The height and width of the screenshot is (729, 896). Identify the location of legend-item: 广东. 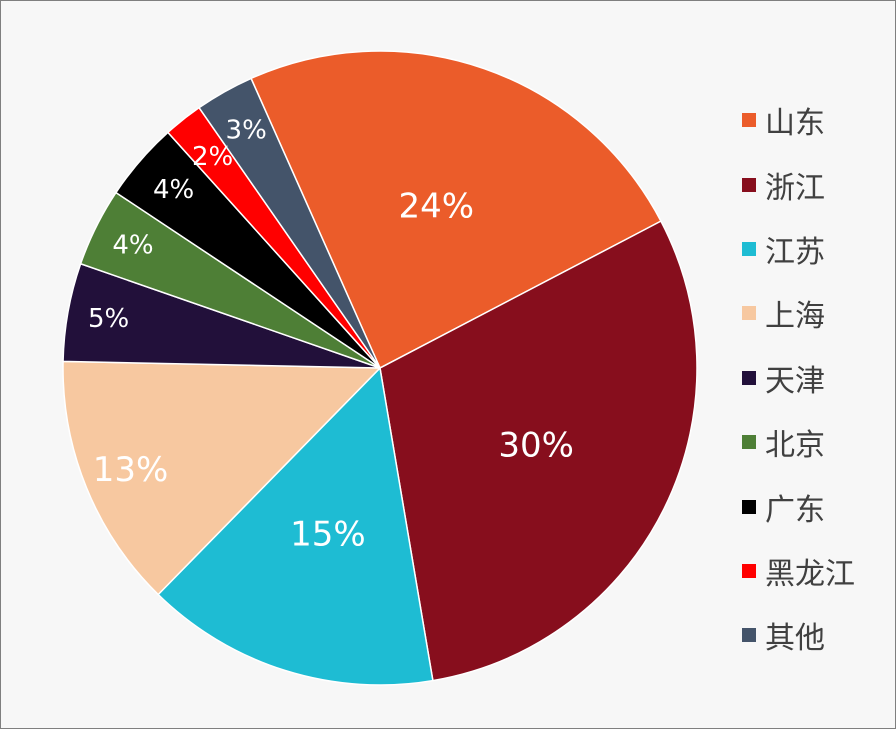
(817, 506).